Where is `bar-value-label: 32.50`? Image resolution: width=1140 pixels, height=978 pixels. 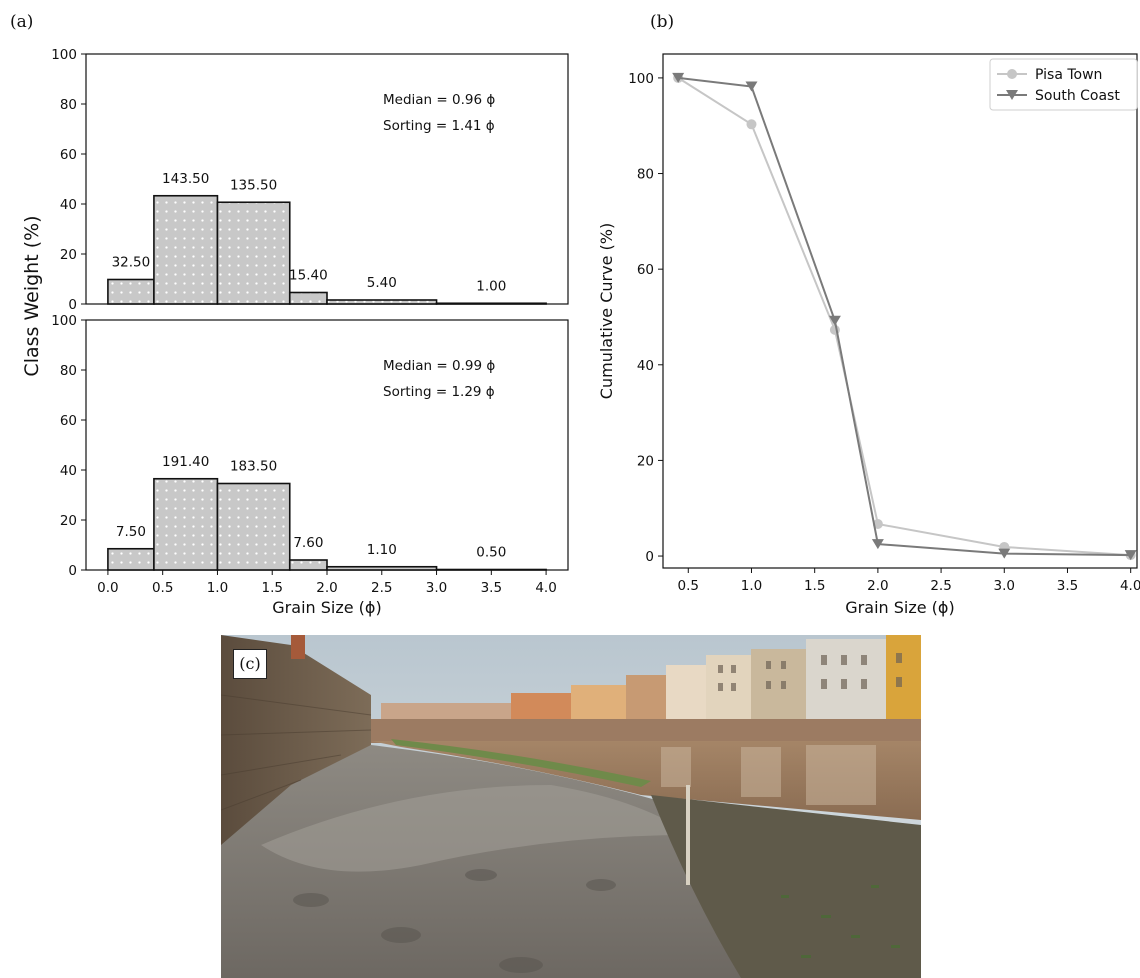
bar-value-label: 32.50 is located at coordinates (131, 263).